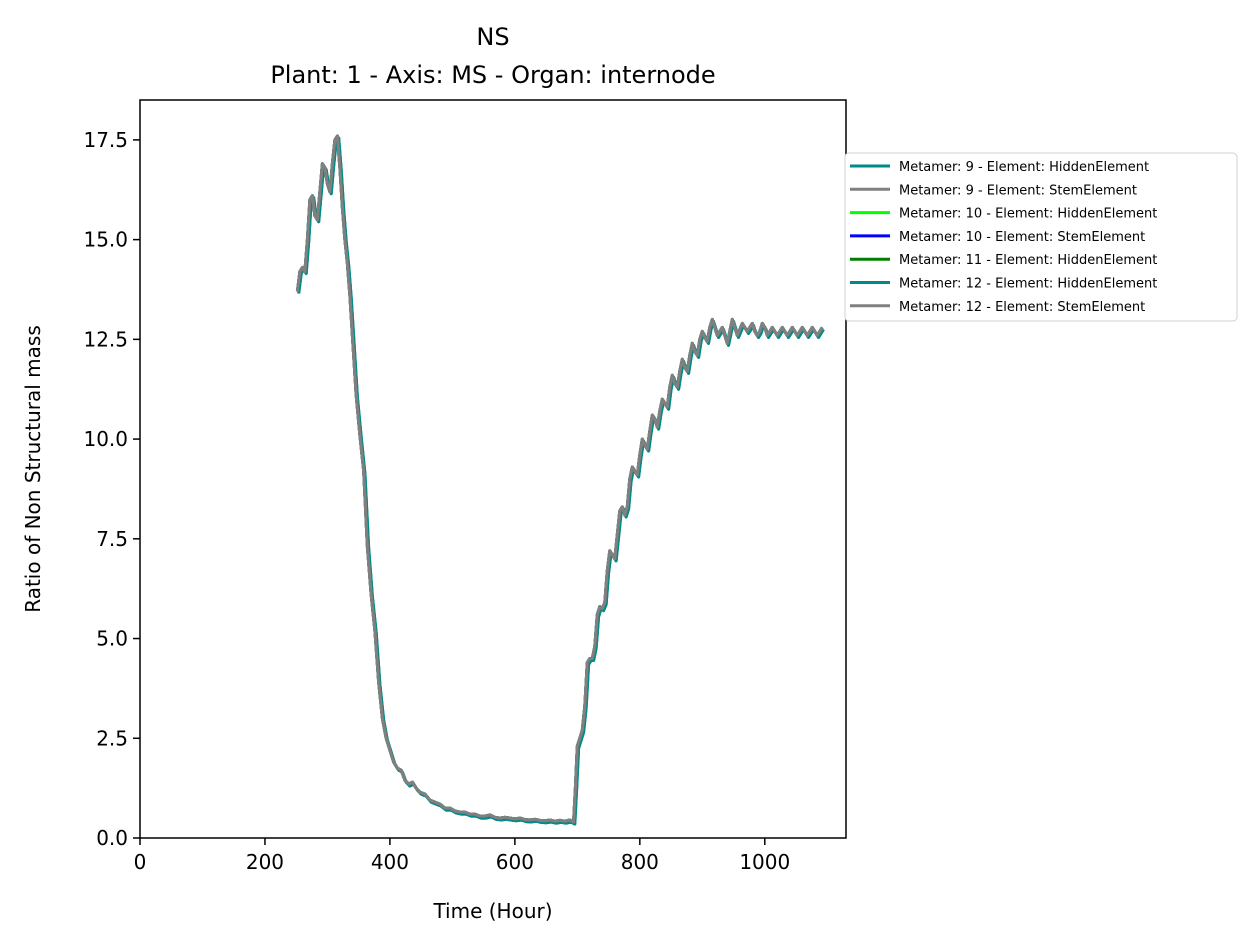 The height and width of the screenshot is (945, 1257). I want to click on chart-title: NS, so click(492, 37).